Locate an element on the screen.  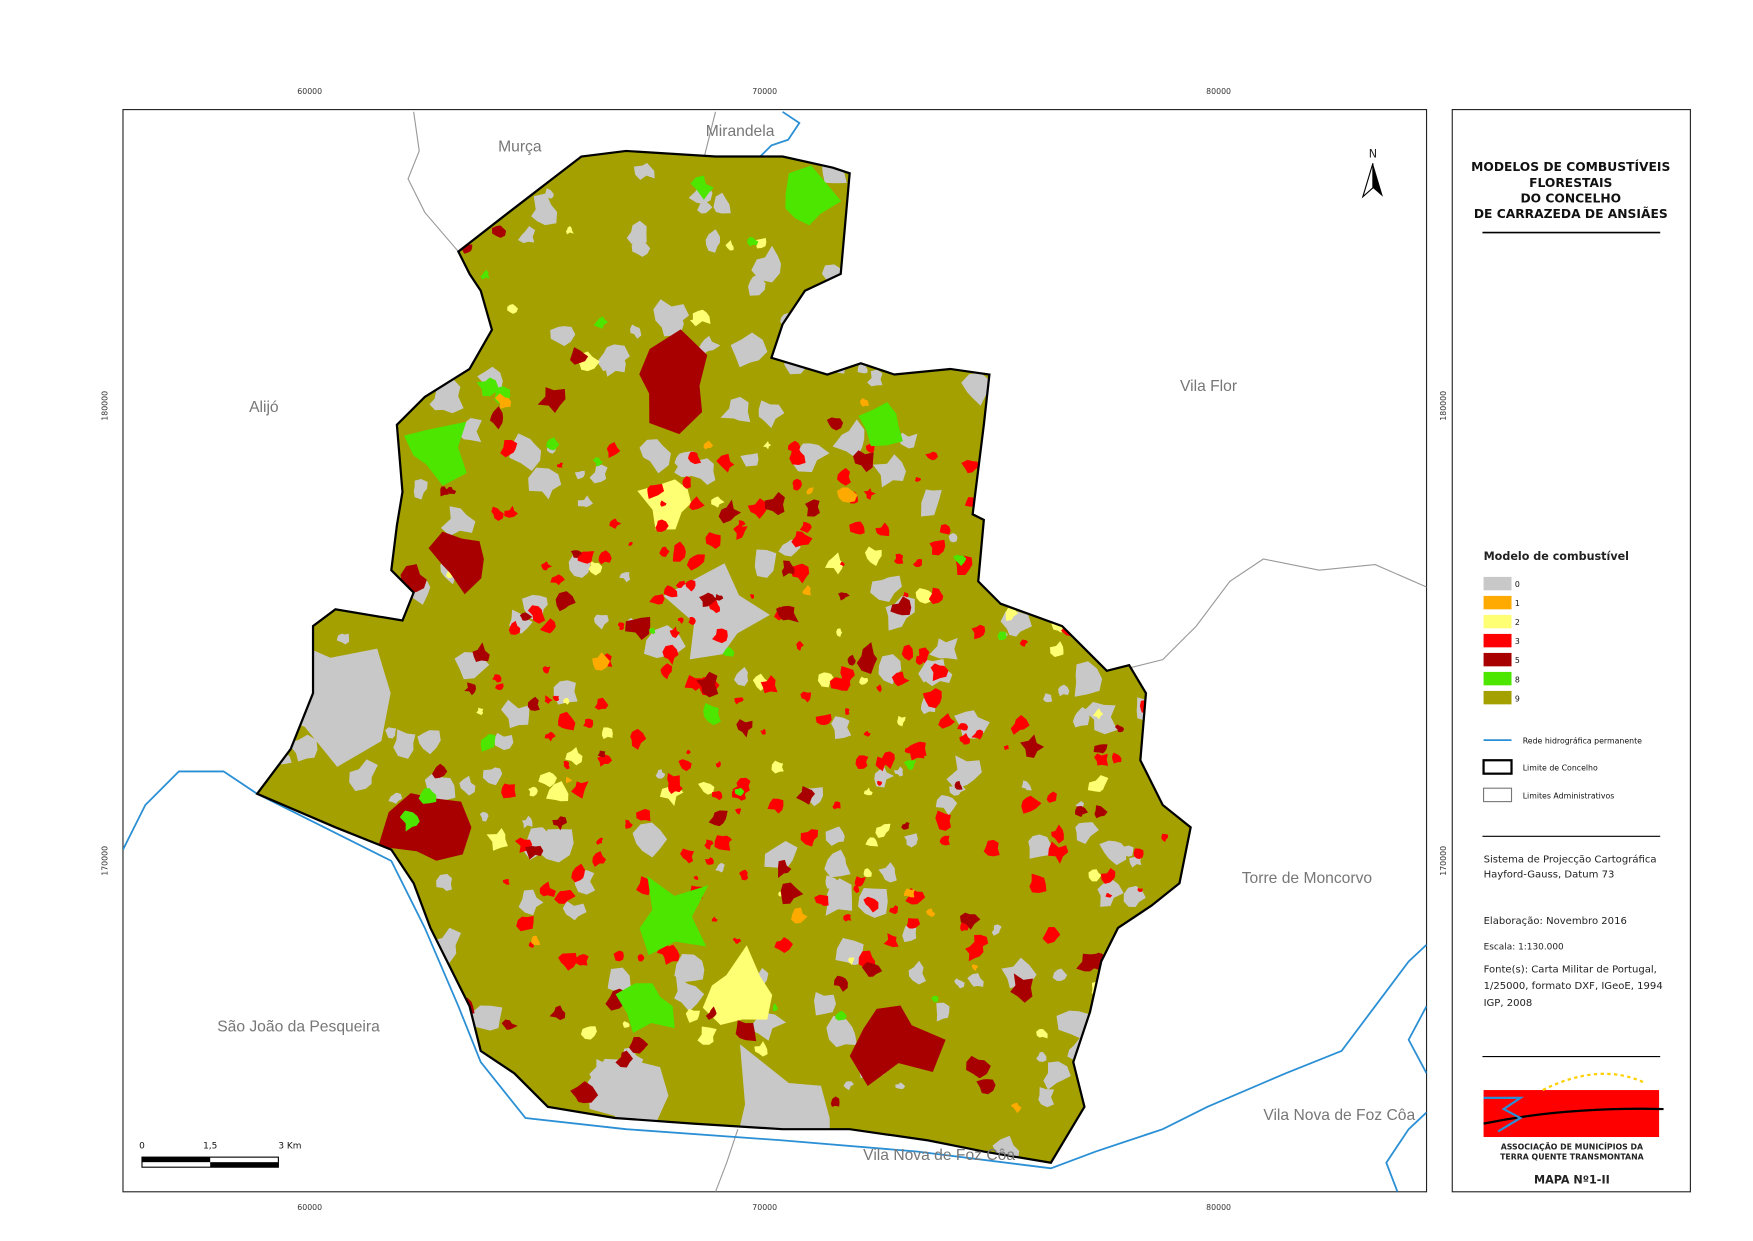
legend-label: 9 is located at coordinates (1517, 698).